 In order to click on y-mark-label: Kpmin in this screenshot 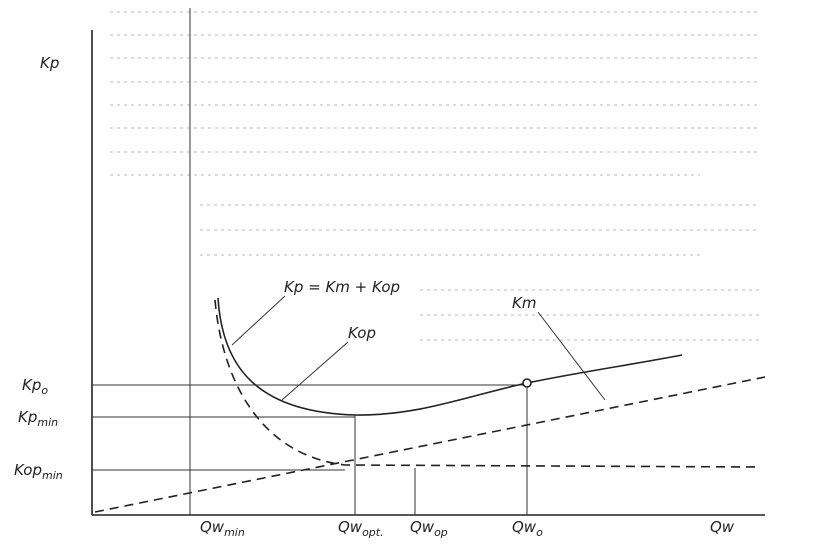, I will do `click(38, 418)`.